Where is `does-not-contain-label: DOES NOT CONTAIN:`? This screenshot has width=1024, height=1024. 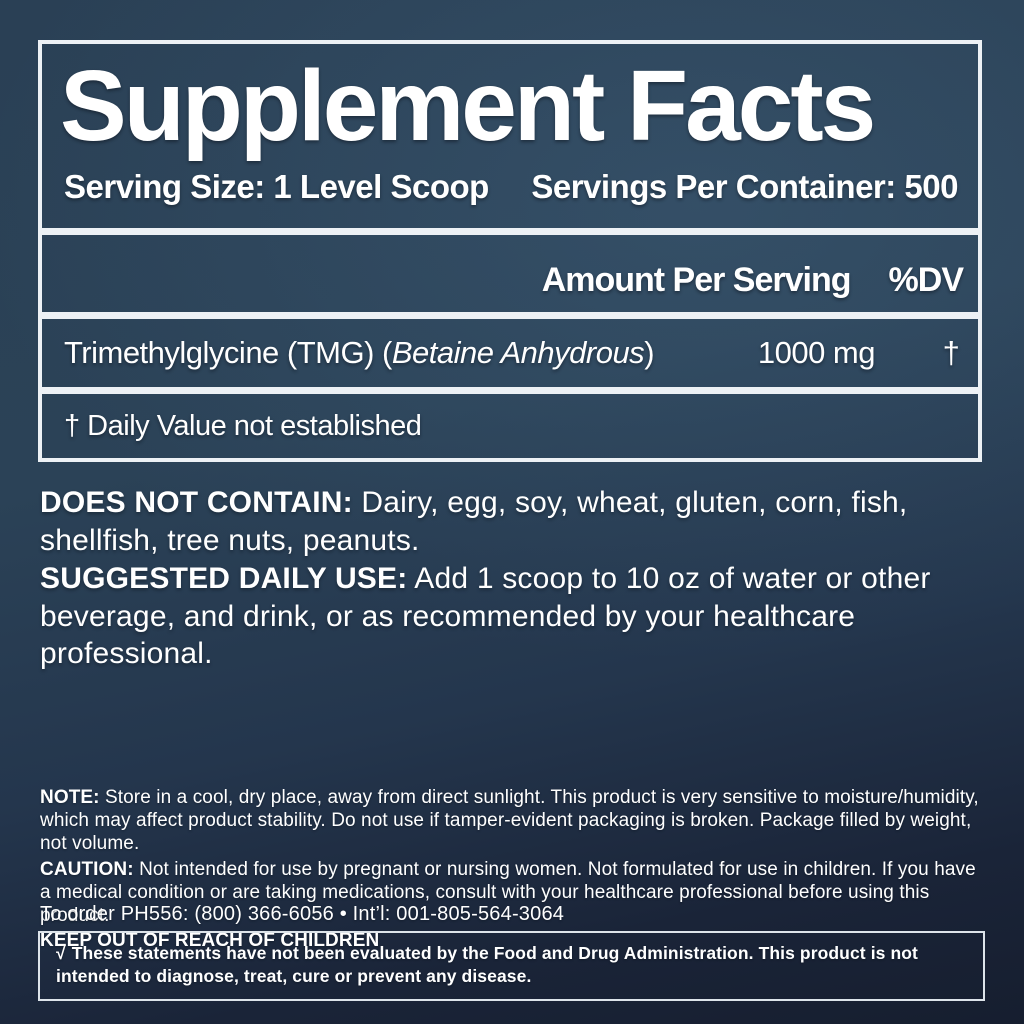 does-not-contain-label: DOES NOT CONTAIN: is located at coordinates (196, 502).